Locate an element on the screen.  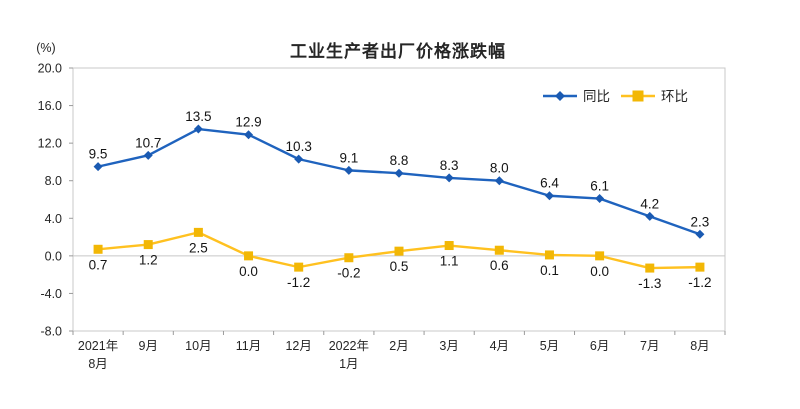
series-value-label: 6.1 is located at coordinates (599, 186).